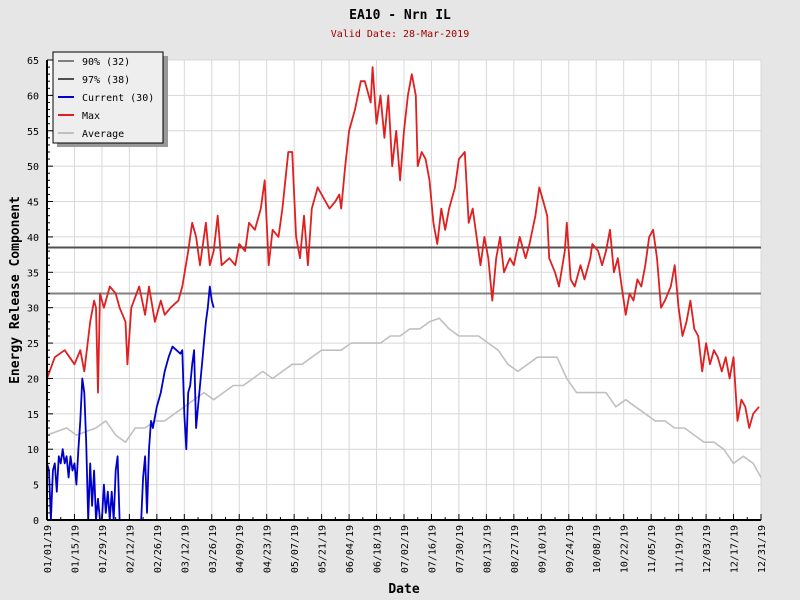 This screenshot has width=800, height=600. What do you see at coordinates (106, 62) in the screenshot?
I see `legend-label-p90: 90% (32)` at bounding box center [106, 62].